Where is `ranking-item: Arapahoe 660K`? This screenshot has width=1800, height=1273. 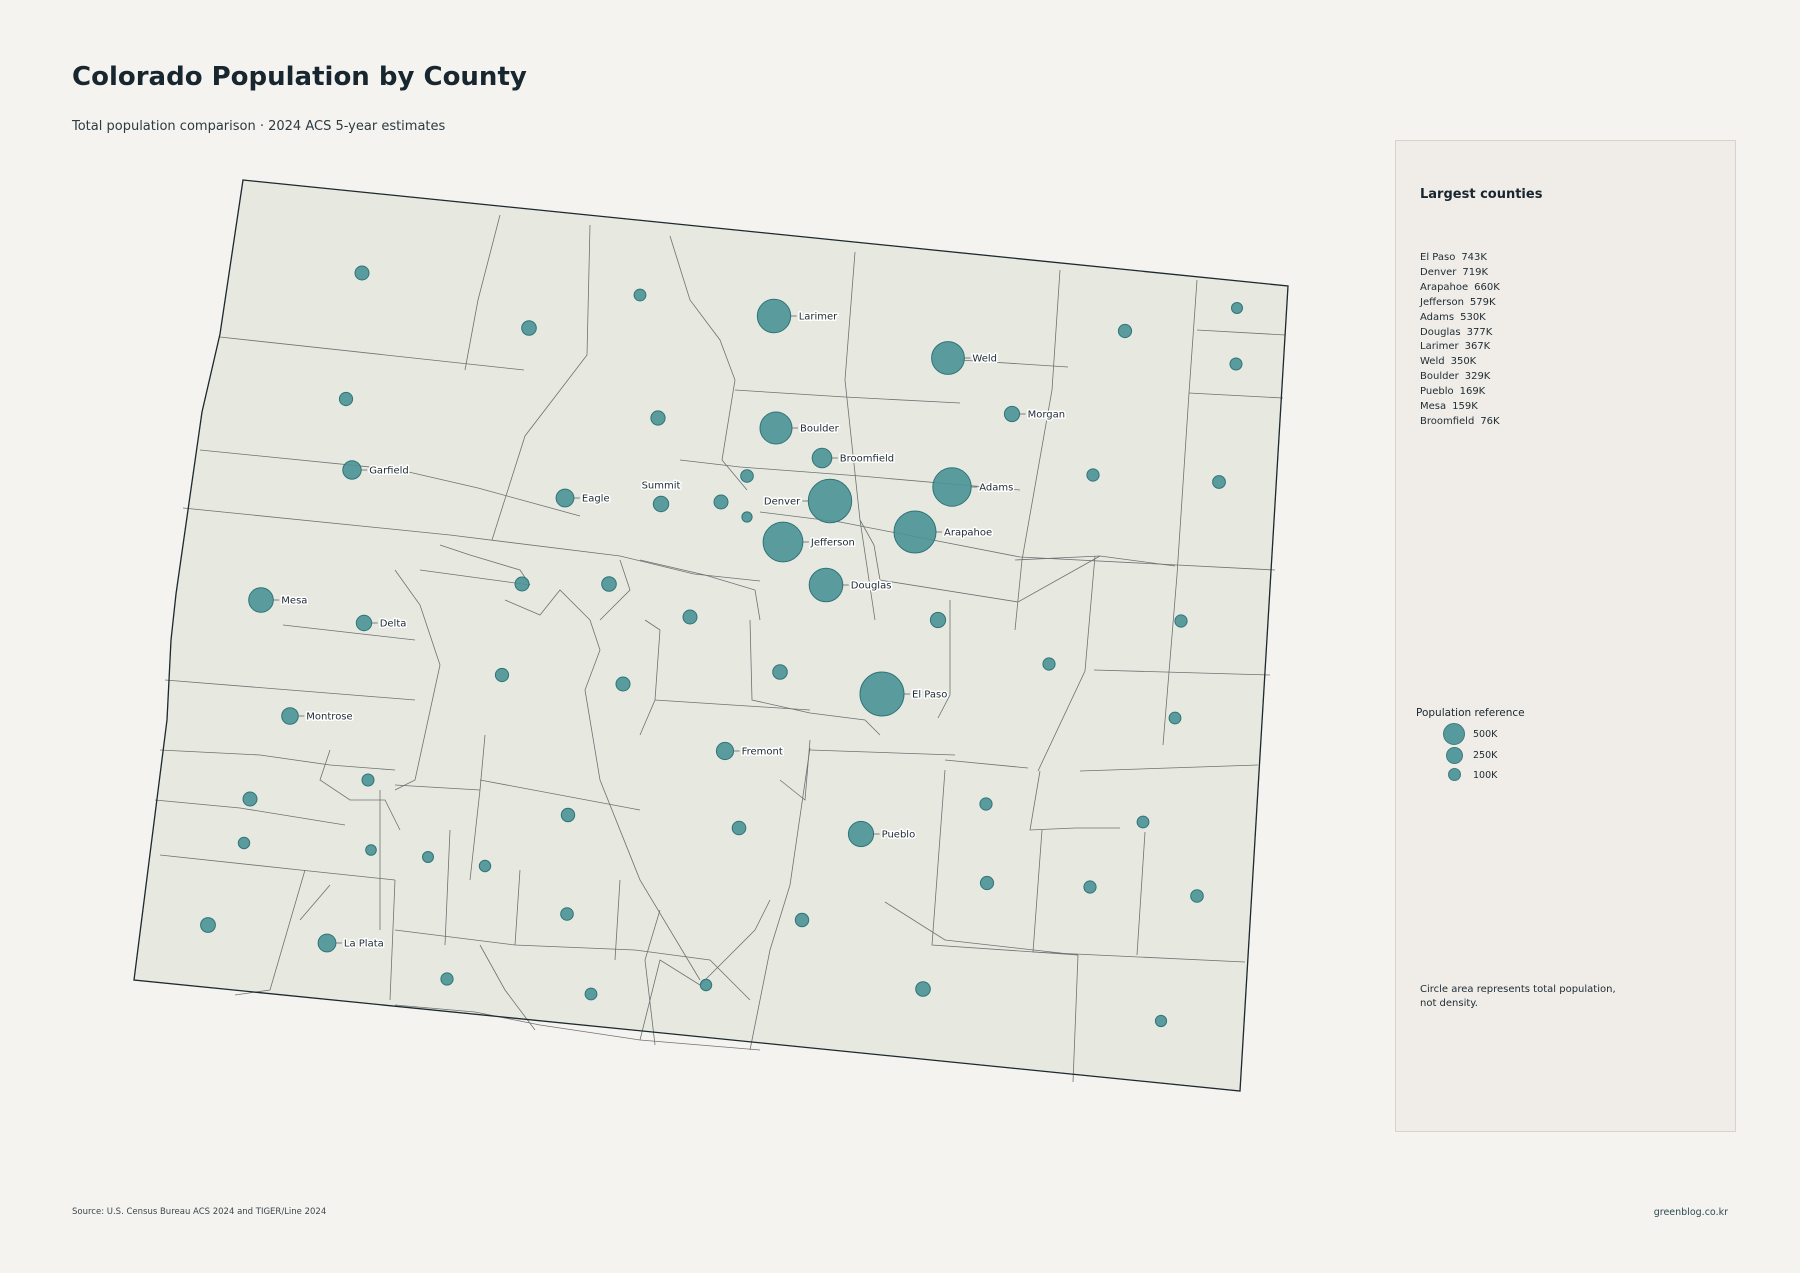
ranking-item: Arapahoe 660K is located at coordinates (1460, 288).